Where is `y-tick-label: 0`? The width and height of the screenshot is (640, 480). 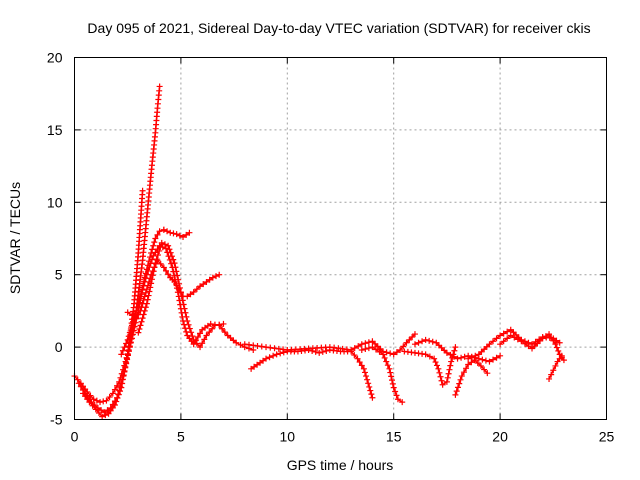 y-tick-label: 0 is located at coordinates (59, 347).